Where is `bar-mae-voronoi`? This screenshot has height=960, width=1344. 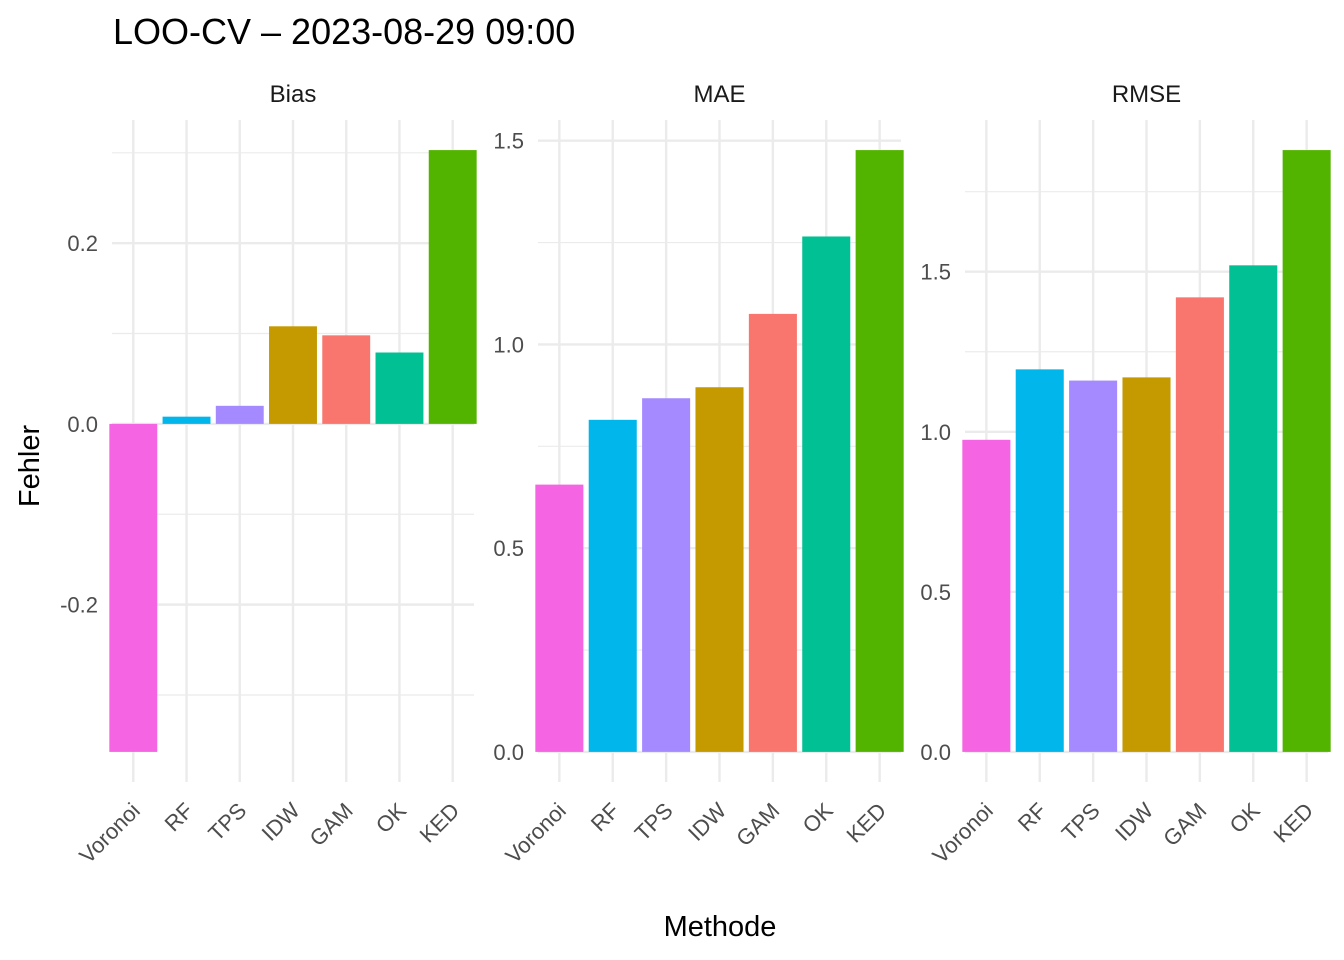
bar-mae-voronoi is located at coordinates (559, 618).